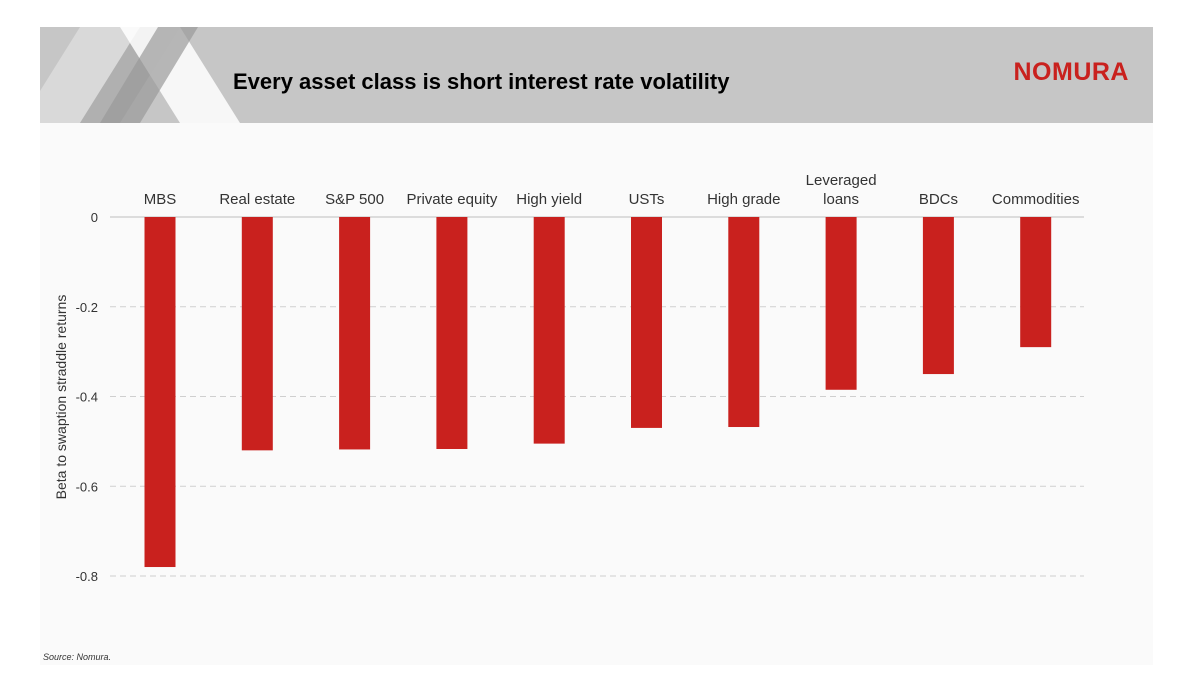  Describe the element at coordinates (87, 486) in the screenshot. I see `y-tick-label: -0.6` at that location.